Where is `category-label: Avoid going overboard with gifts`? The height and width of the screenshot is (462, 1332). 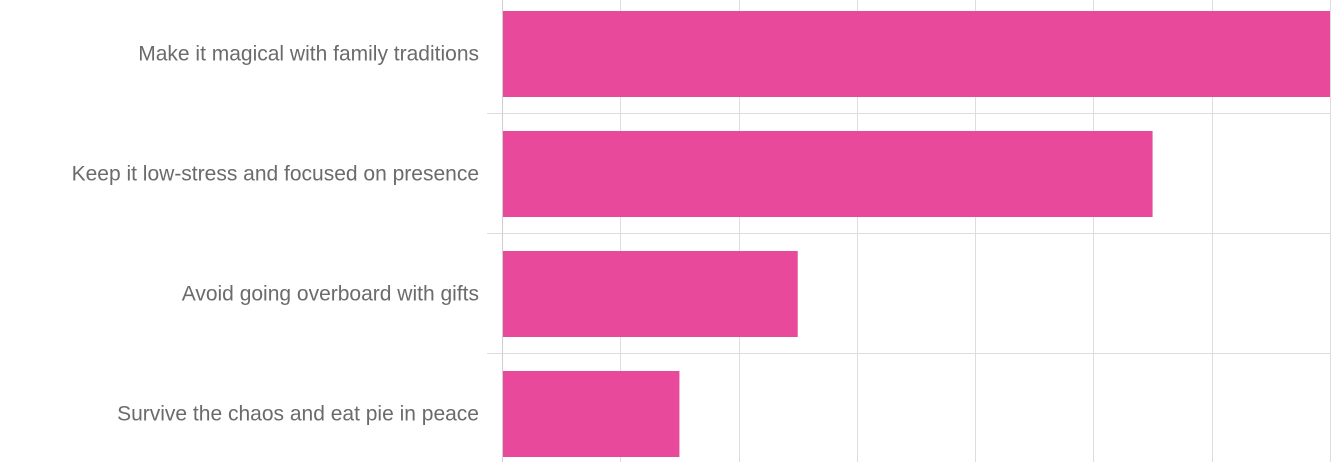
category-label: Avoid going overboard with gifts is located at coordinates (330, 294).